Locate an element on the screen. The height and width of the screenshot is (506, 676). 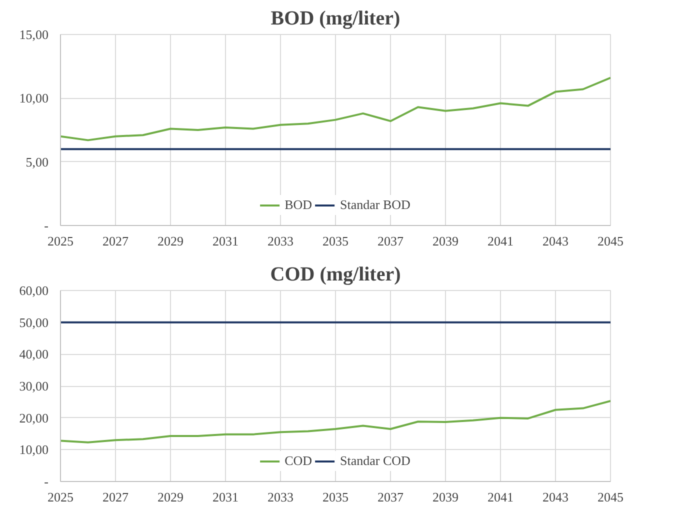
legend-label: BOD is located at coordinates (298, 205).